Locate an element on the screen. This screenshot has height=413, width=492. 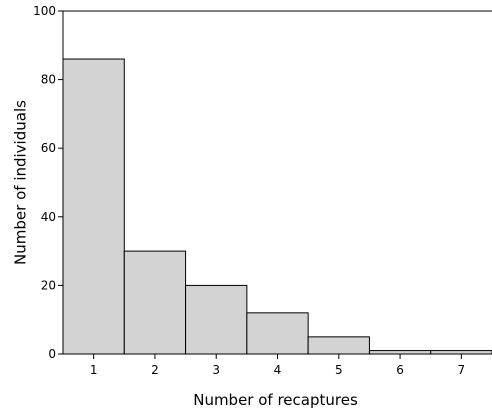
x-tick-label-6: 6 is located at coordinates (400, 370).